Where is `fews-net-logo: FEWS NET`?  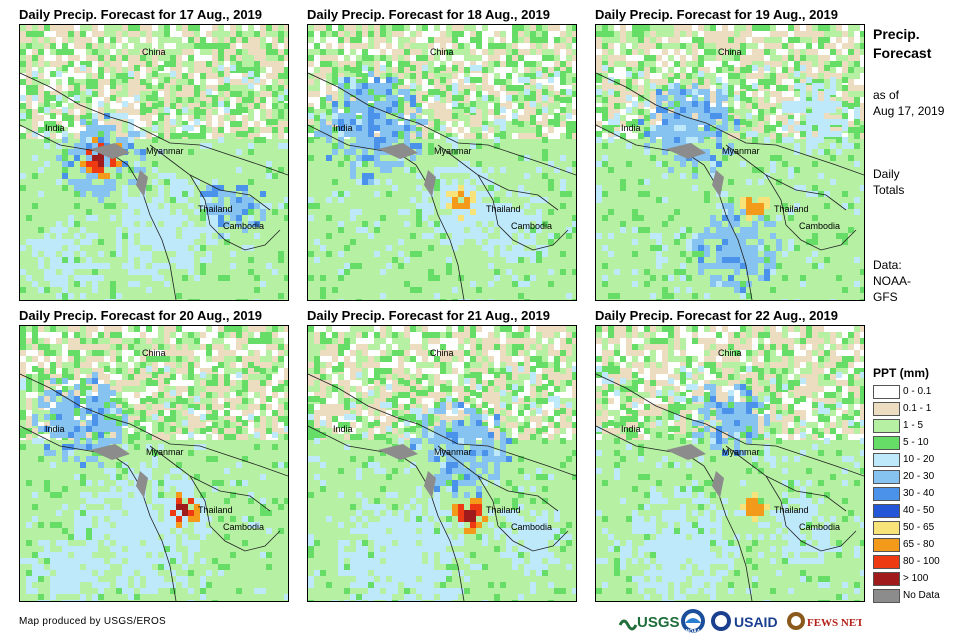 fews-net-logo: FEWS NET is located at coordinates (824, 621).